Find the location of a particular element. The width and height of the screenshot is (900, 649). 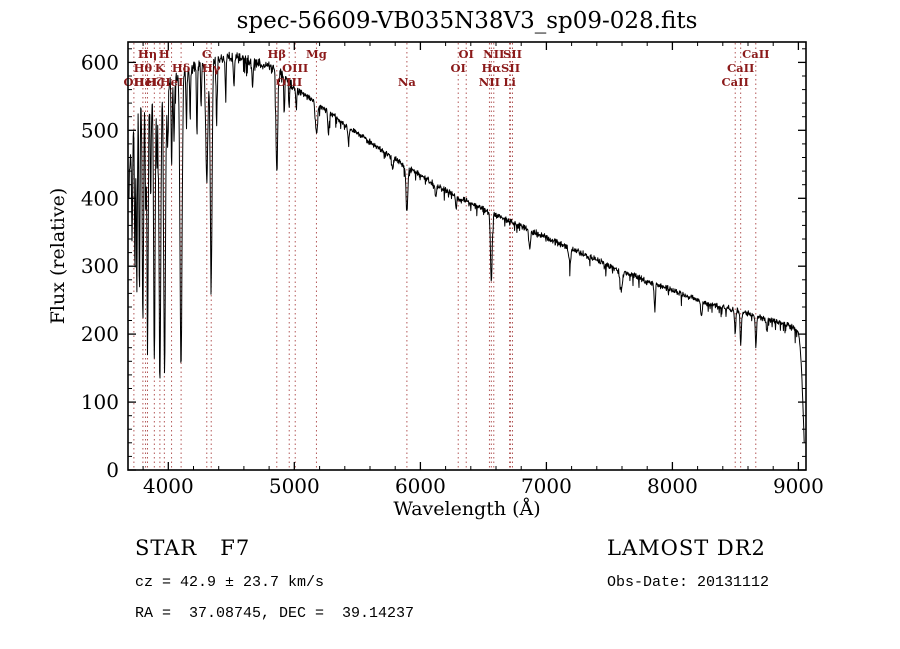

spectral-marker-label: G is located at coordinates (207, 54).